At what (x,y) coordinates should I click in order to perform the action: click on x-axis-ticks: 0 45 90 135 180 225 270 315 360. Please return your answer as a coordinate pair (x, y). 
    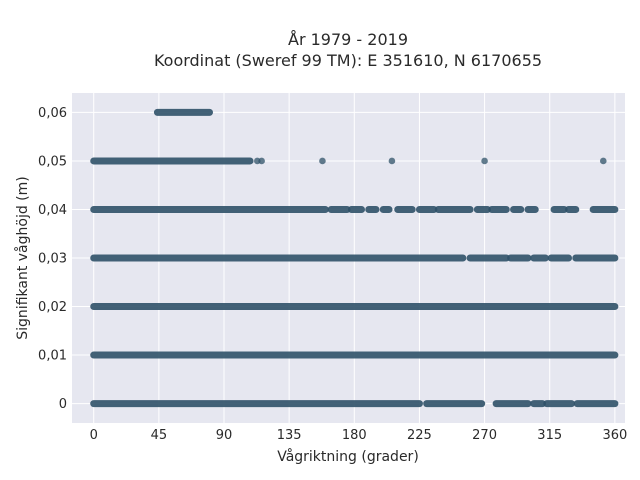
    Looking at the image, I should click on (359, 435).